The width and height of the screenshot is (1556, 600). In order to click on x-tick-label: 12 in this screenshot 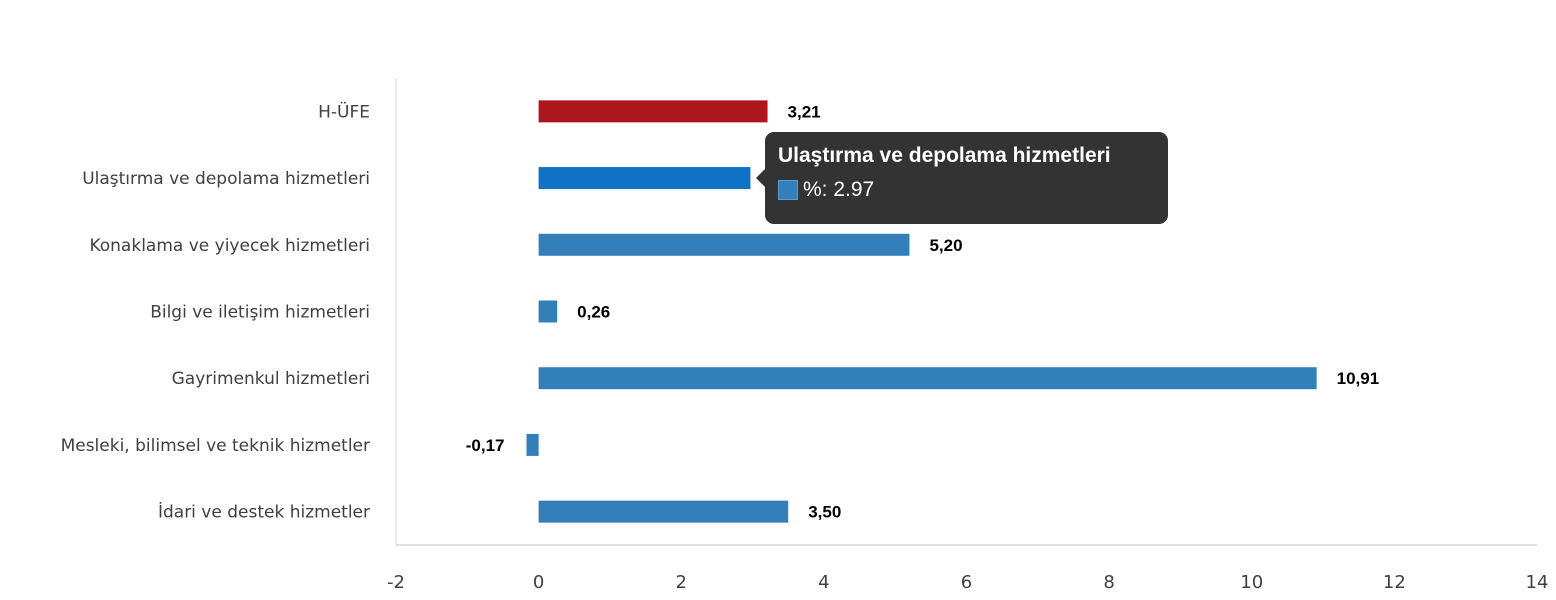, I will do `click(1394, 582)`.